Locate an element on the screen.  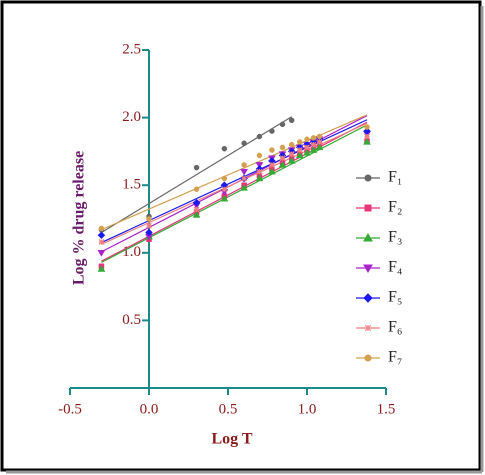
x-tick-label: 1.0 is located at coordinates (307, 409).